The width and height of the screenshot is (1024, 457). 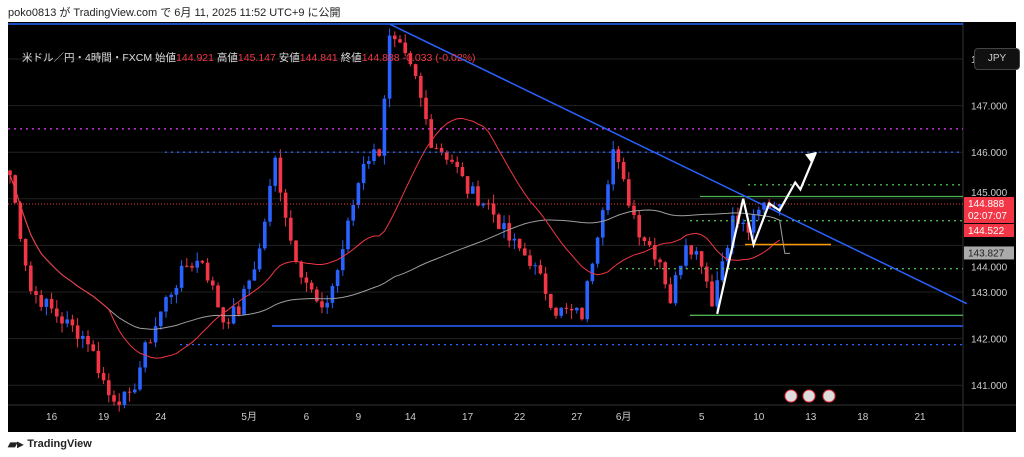 What do you see at coordinates (411, 417) in the screenshot?
I see `x-tick-label: 14` at bounding box center [411, 417].